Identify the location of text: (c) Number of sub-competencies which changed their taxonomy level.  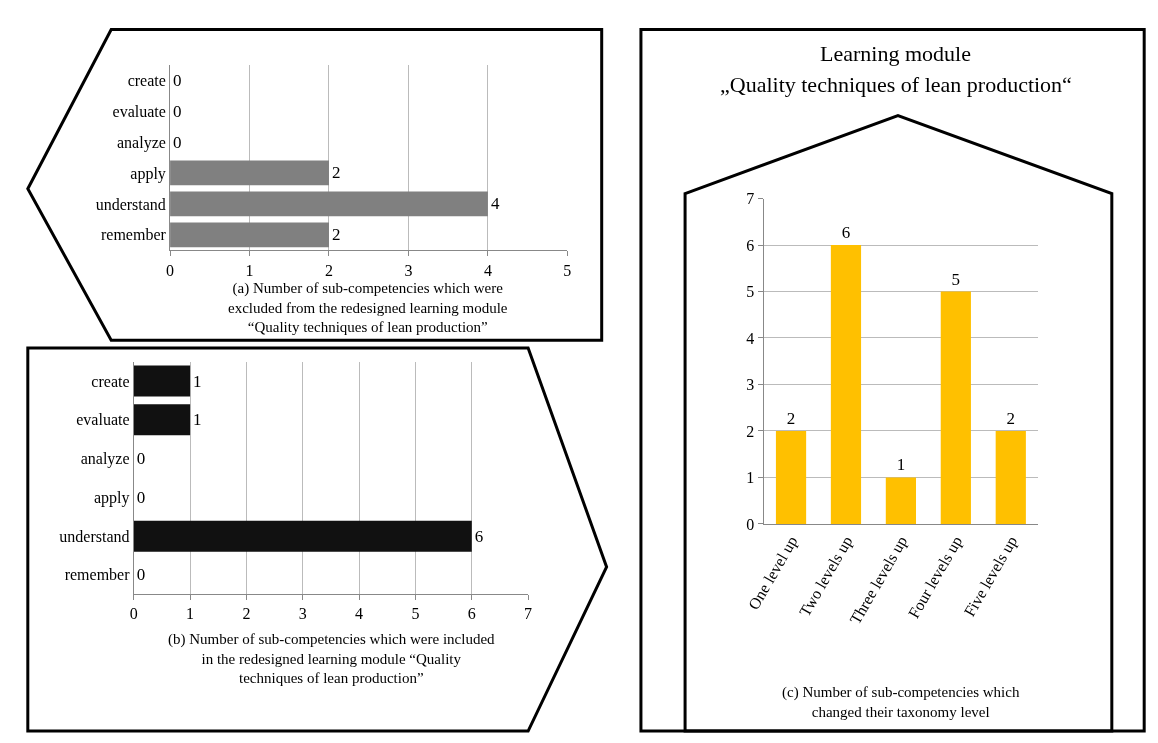
(901, 702).